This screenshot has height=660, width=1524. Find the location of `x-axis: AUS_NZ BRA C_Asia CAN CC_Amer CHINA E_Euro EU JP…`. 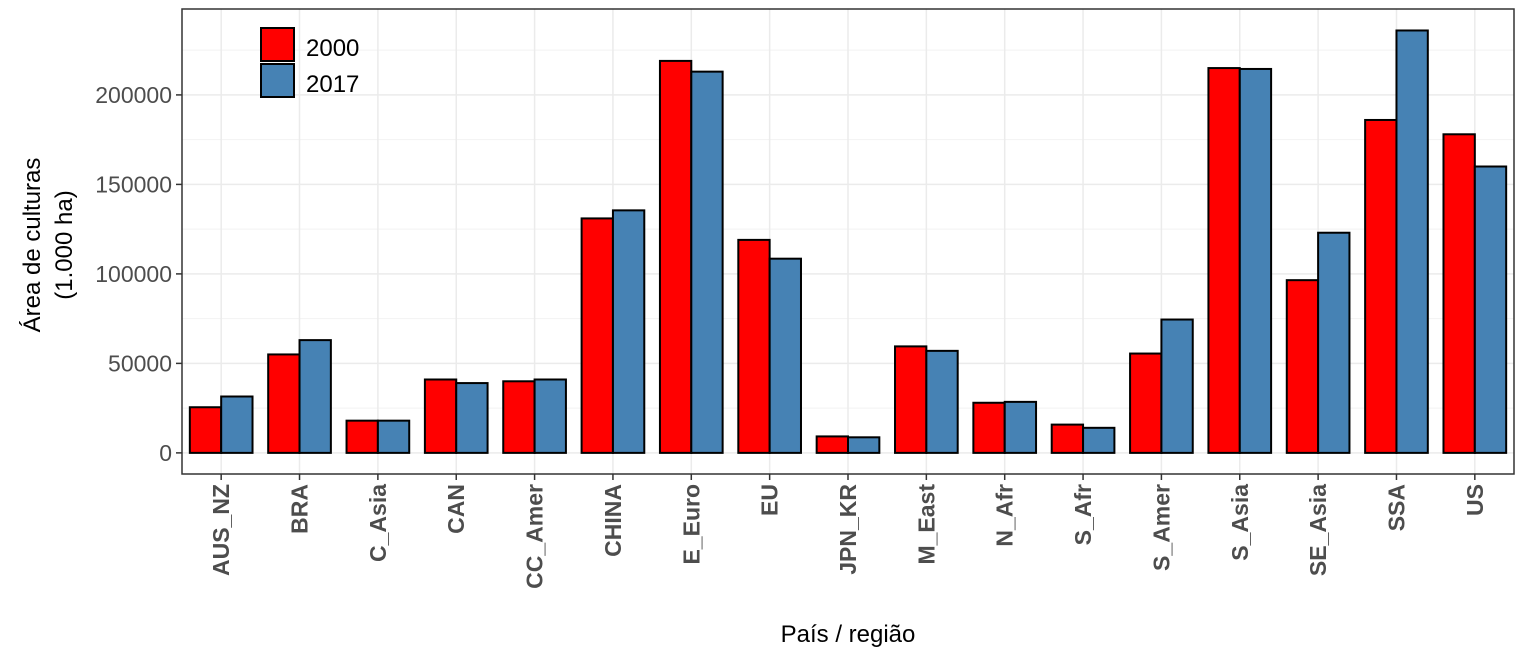

x-axis: AUS_NZ BRA C_Asia CAN CC_Amer CHINA E_Euro EU JP… is located at coordinates (848, 531).